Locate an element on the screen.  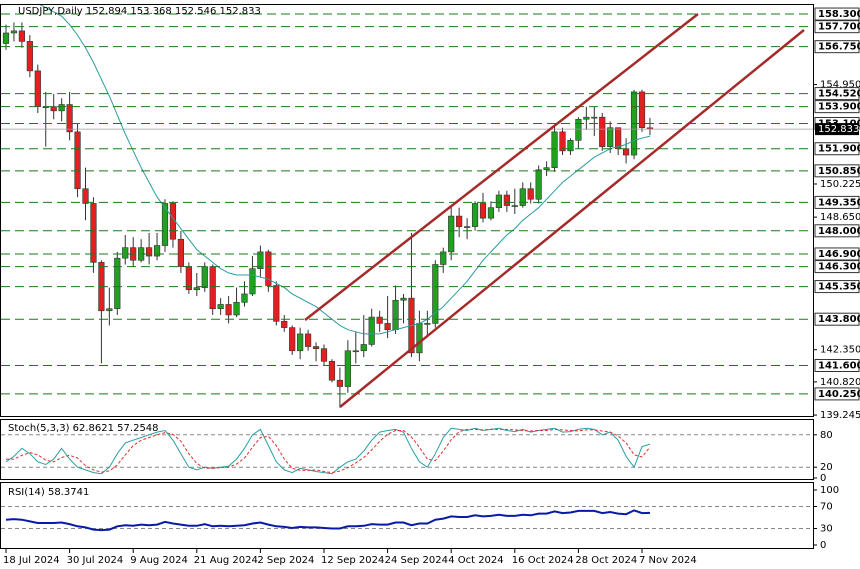
x-tick-label: 21 Aug 2024 is located at coordinates (226, 560).